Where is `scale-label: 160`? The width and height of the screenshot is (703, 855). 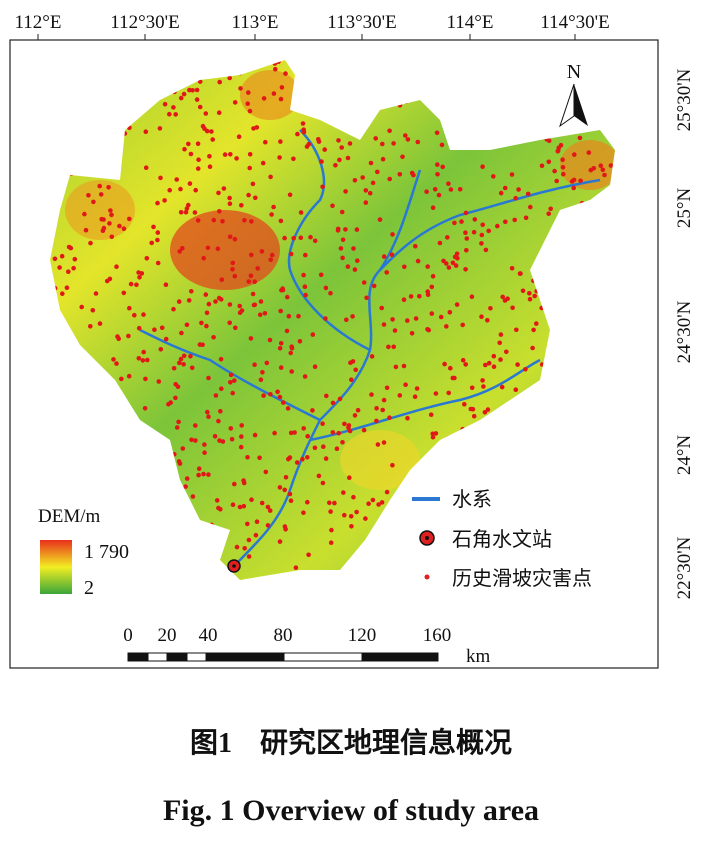
scale-label: 160 is located at coordinates (437, 635).